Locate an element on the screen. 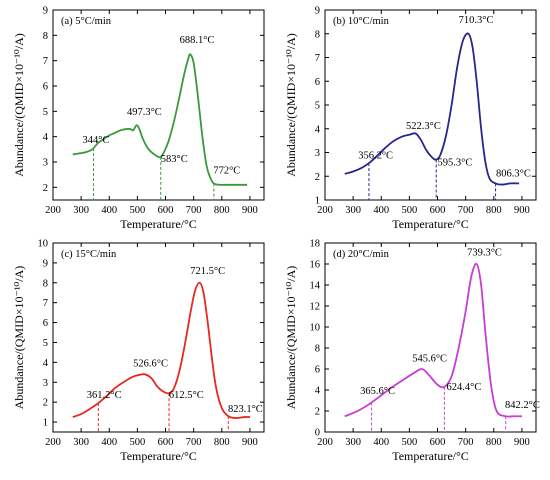 Image resolution: width=550 pixels, height=480 pixels. annotation-label: 739.3°C is located at coordinates (484, 253).